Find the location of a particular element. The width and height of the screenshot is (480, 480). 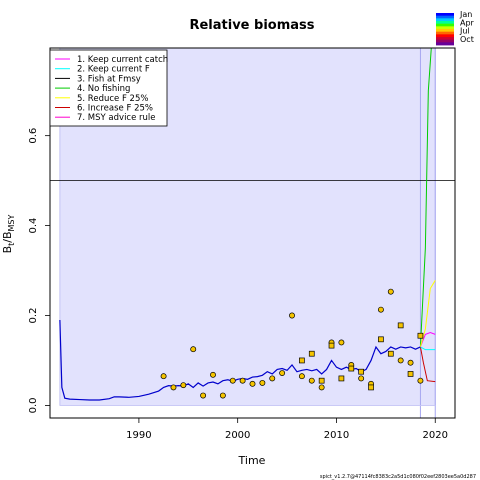

legend-label: 5. Reduce F 25% is located at coordinates (112, 99).